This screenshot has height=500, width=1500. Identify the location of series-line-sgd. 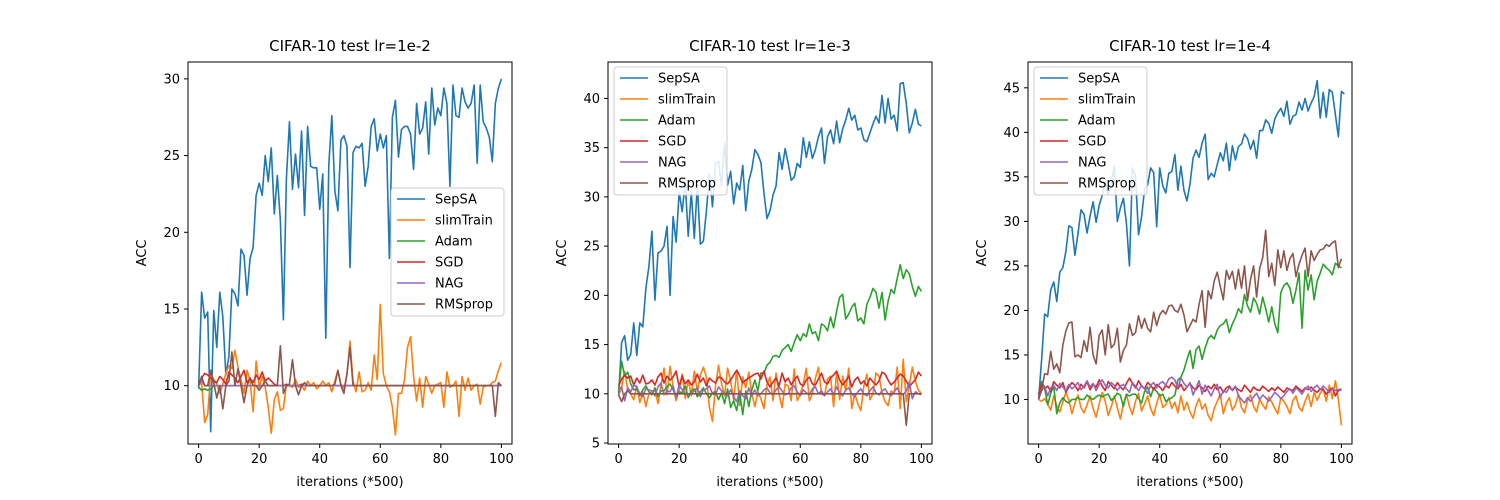
(770, 378).